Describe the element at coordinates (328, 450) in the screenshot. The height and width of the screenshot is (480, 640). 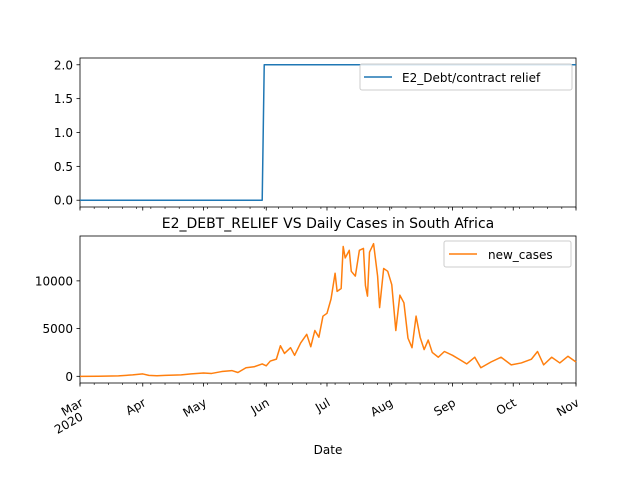
I see `x-axis-label: Date` at that location.